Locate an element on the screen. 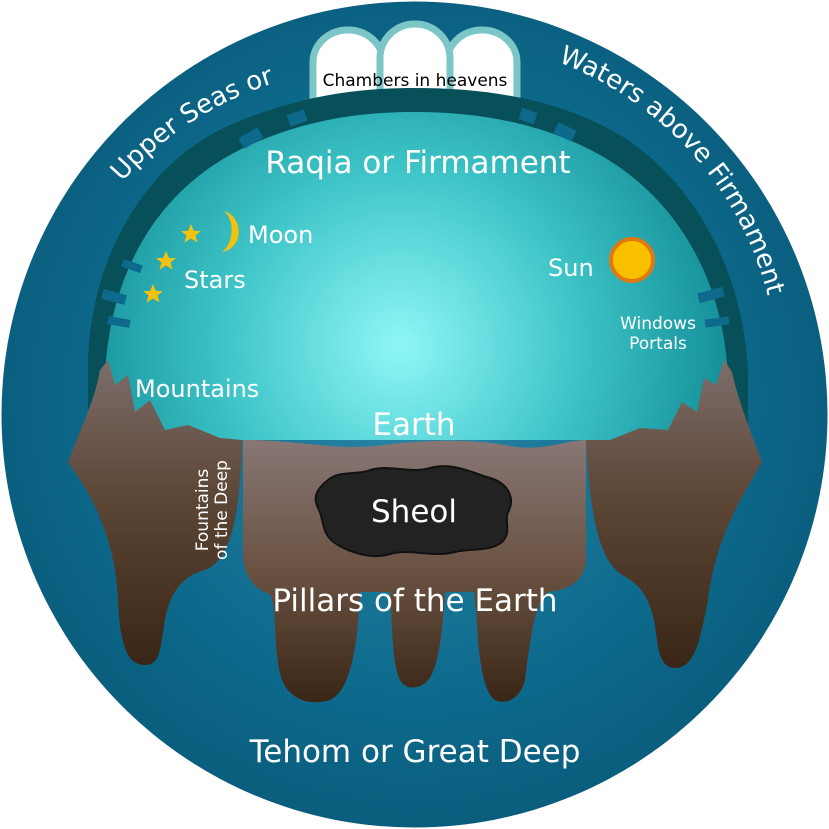  sheol is located at coordinates (413, 511).